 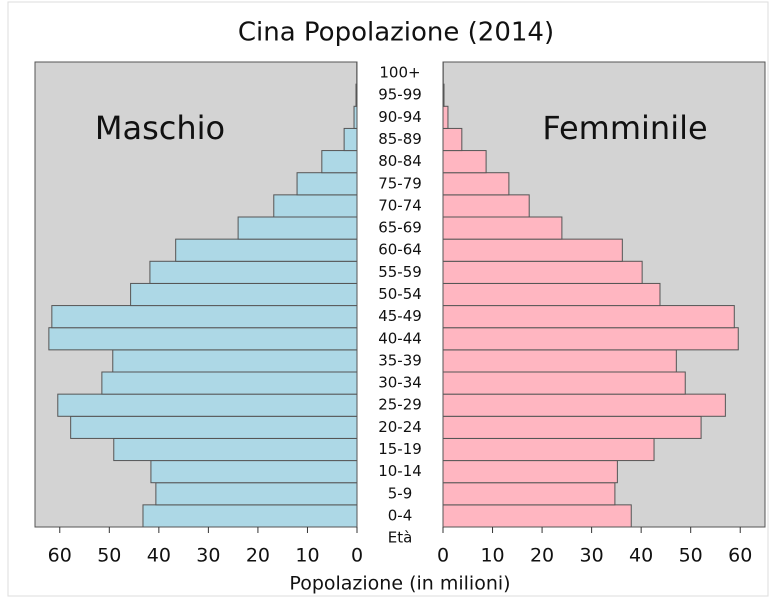 I want to click on category-label: 45-49, so click(x=400, y=316).